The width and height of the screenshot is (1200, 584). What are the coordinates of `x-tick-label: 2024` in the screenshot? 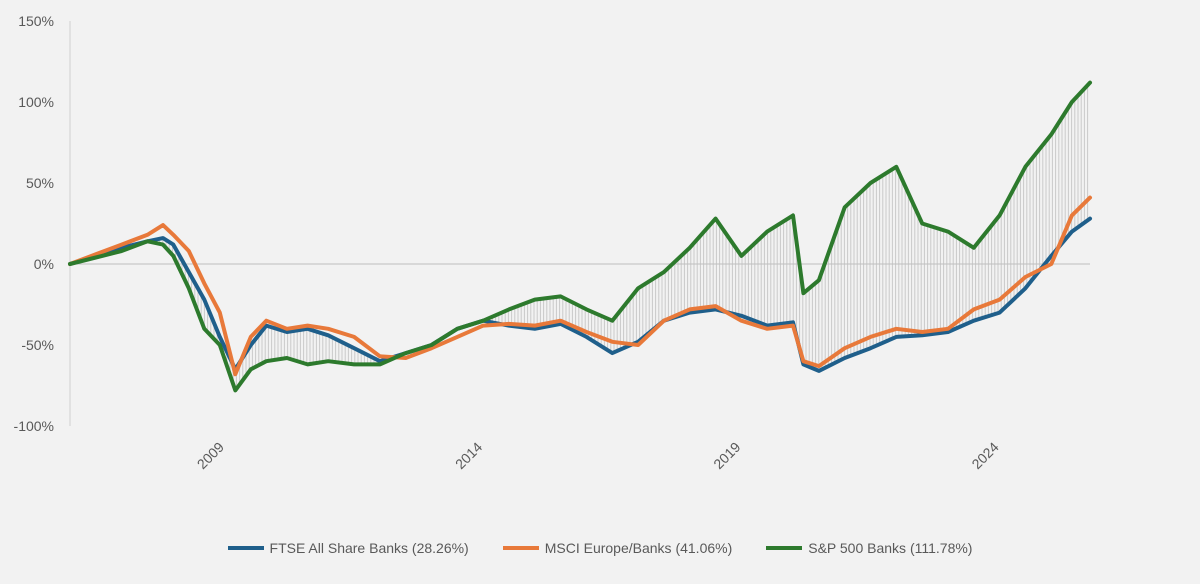 It's located at (984, 455).